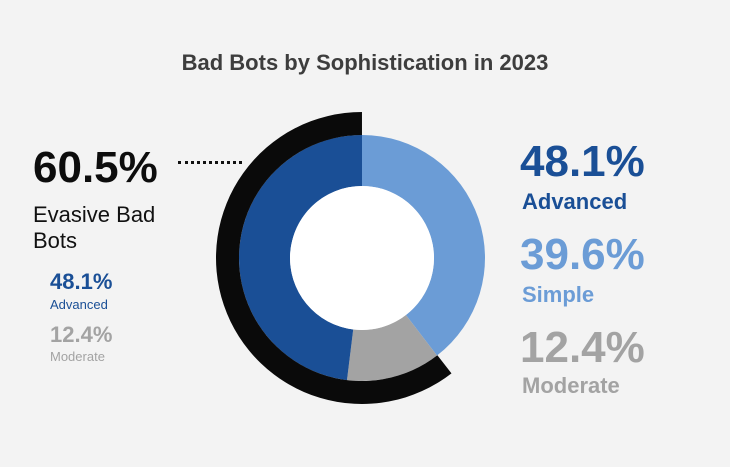 The width and height of the screenshot is (730, 467). What do you see at coordinates (558, 294) in the screenshot?
I see `right-simple-label: Simple` at bounding box center [558, 294].